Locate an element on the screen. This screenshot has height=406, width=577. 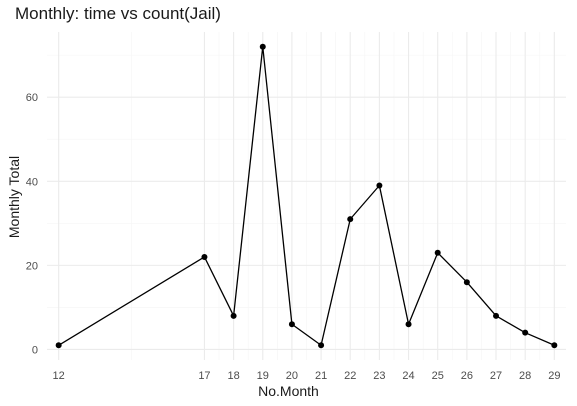
x-tick-label: 26 is located at coordinates (467, 376).